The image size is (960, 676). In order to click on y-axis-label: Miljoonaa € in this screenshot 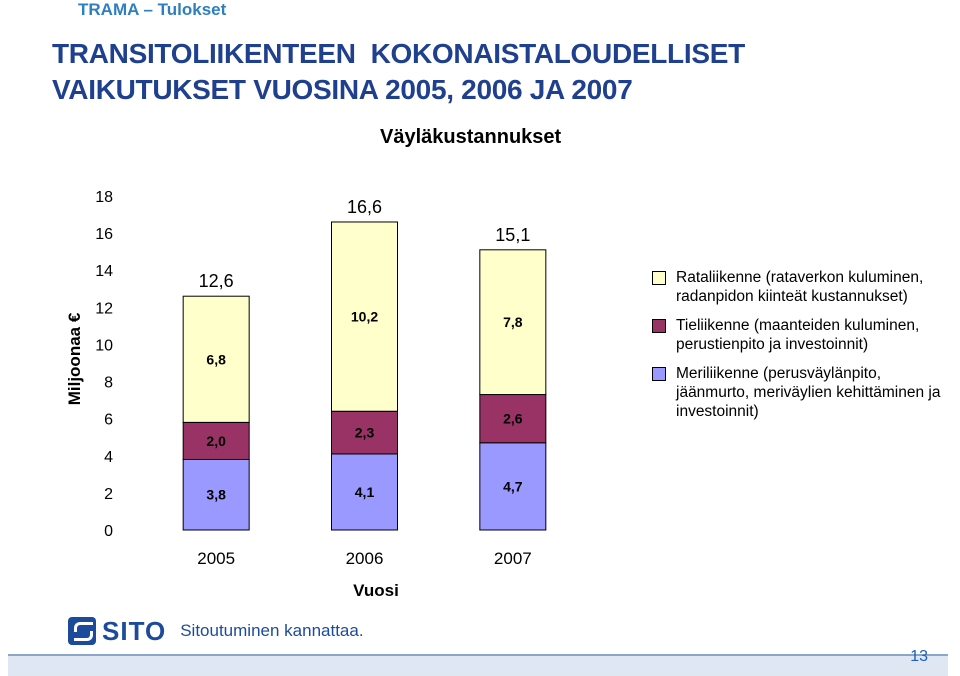, I will do `click(74, 358)`.